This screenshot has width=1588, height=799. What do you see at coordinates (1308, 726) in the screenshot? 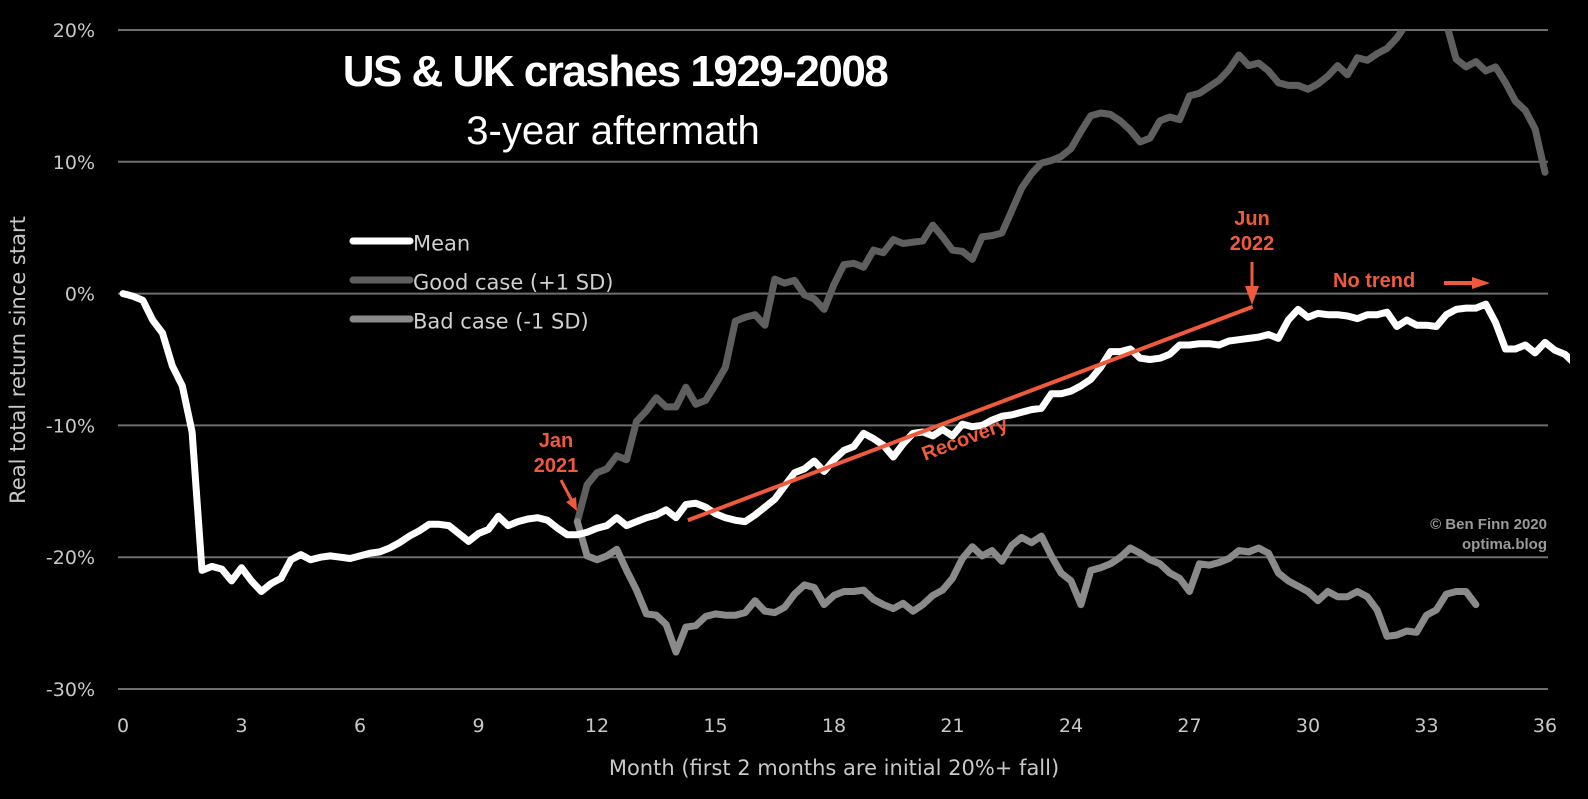
I see `x-tick-label: 30` at bounding box center [1308, 726].